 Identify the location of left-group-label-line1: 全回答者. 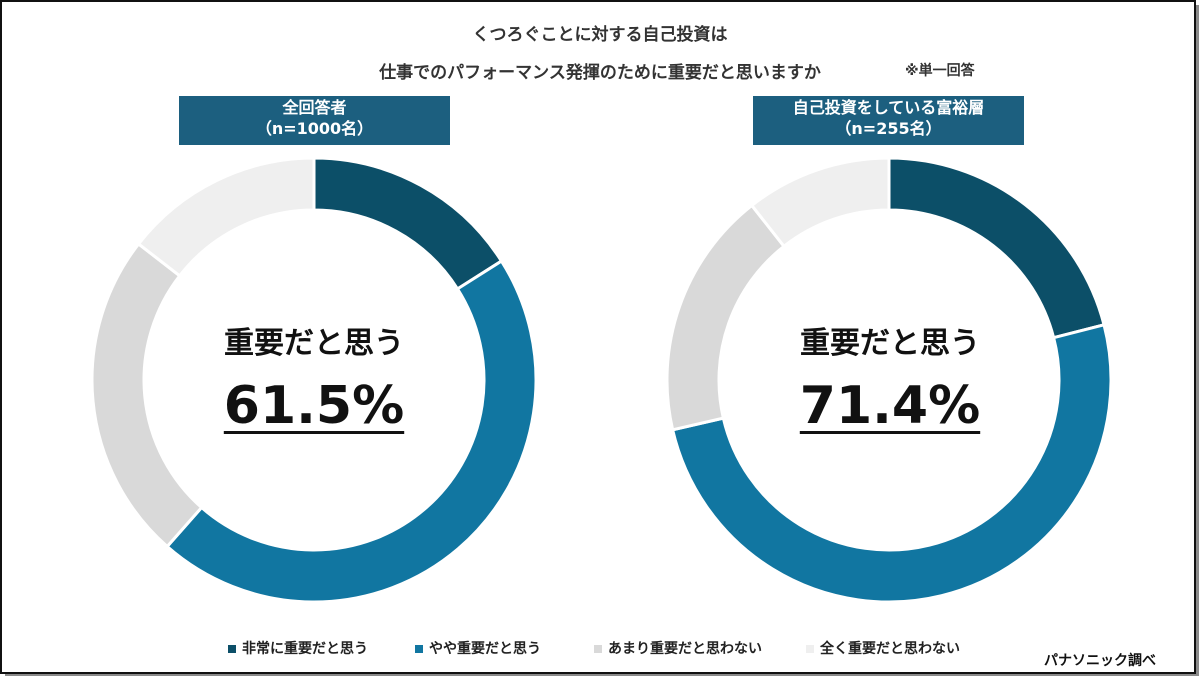
(314, 107).